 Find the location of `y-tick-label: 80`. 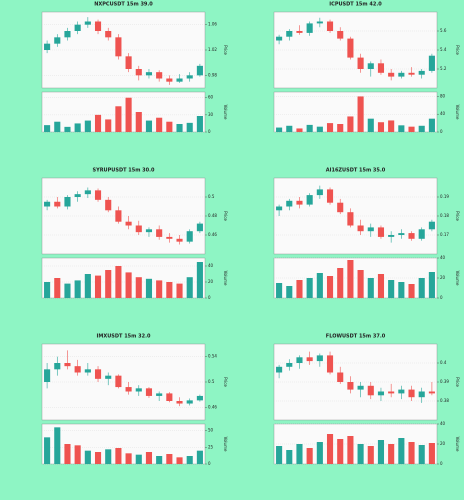

y-tick-label: 80 is located at coordinates (443, 95).